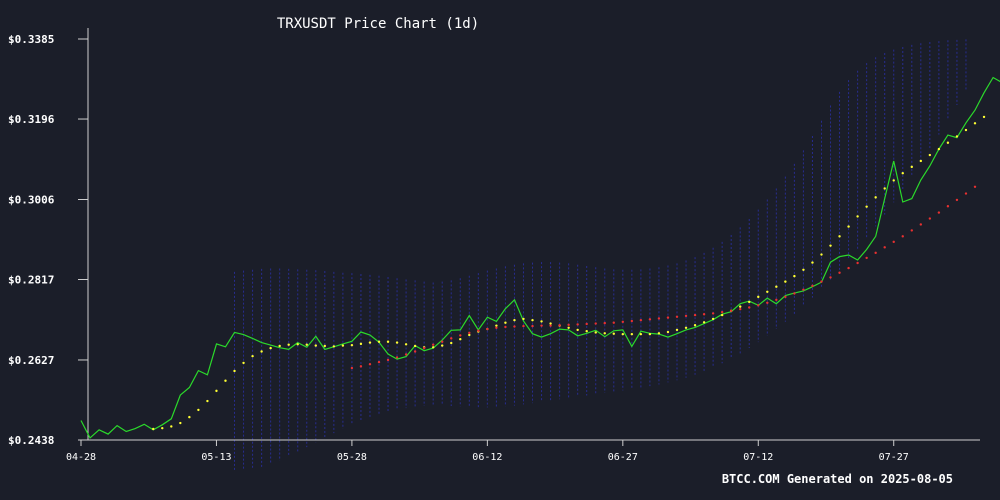  What do you see at coordinates (81, 457) in the screenshot?
I see `x-tick-label: 04-28` at bounding box center [81, 457].